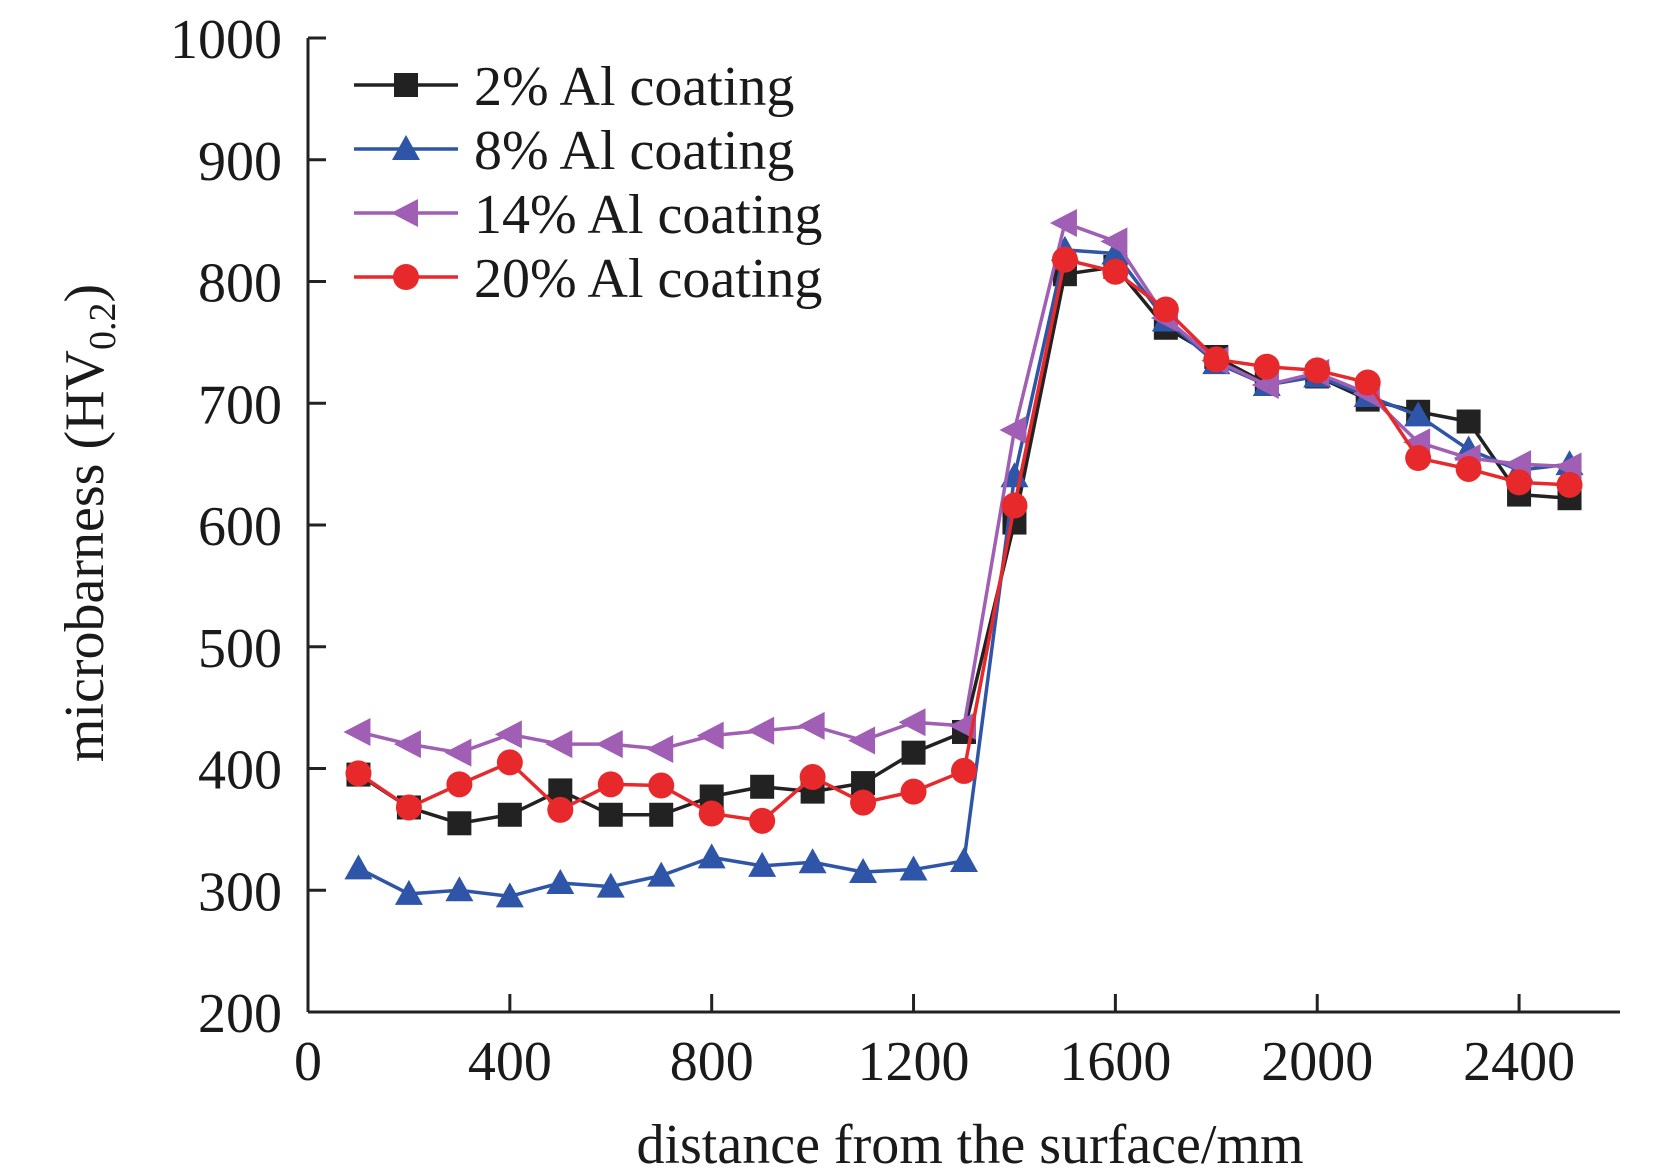 This screenshot has height=1173, width=1654. I want to click on y-axis-ticks: 200 300 400 500 600 700 800 900 1000, so click(248, 527).